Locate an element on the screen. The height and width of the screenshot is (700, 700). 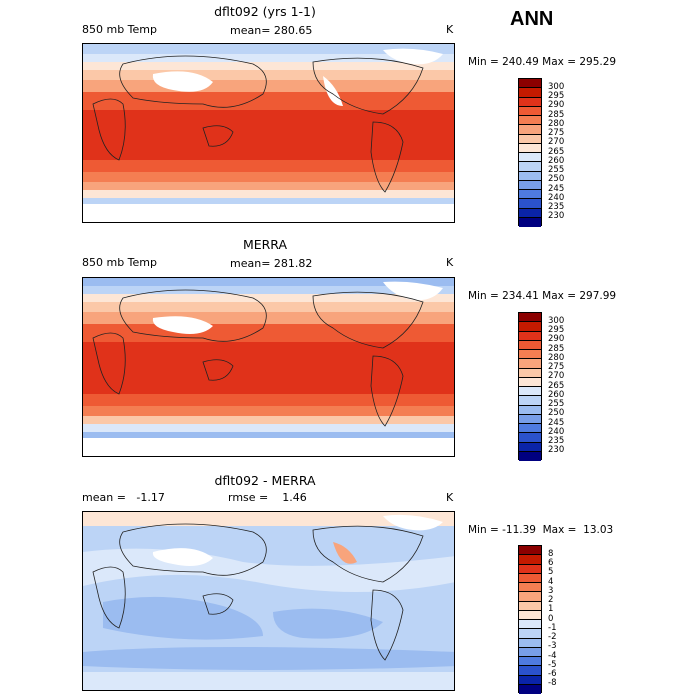
panel3-title: dflt092 - MERRA is located at coordinates (265, 480).